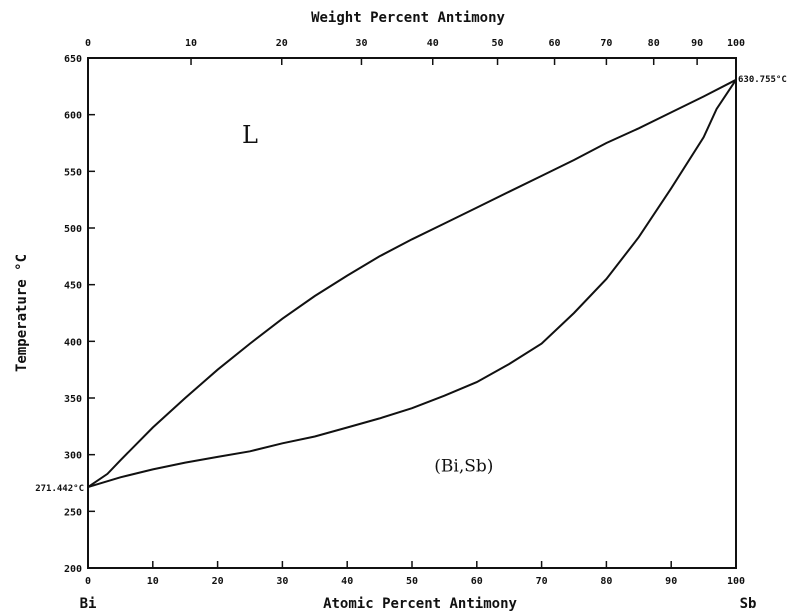  What do you see at coordinates (542, 581) in the screenshot?
I see `x-tick-label: 70` at bounding box center [542, 581].